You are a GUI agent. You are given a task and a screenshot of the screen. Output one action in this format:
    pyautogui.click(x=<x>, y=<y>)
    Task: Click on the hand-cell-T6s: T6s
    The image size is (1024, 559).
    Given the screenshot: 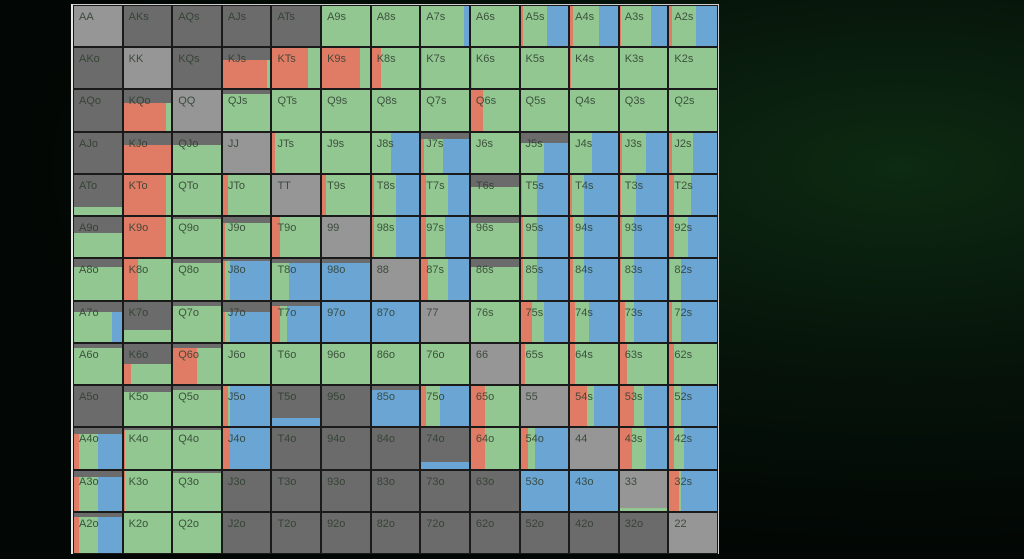 What is the action you would take?
    pyautogui.click(x=494, y=195)
    